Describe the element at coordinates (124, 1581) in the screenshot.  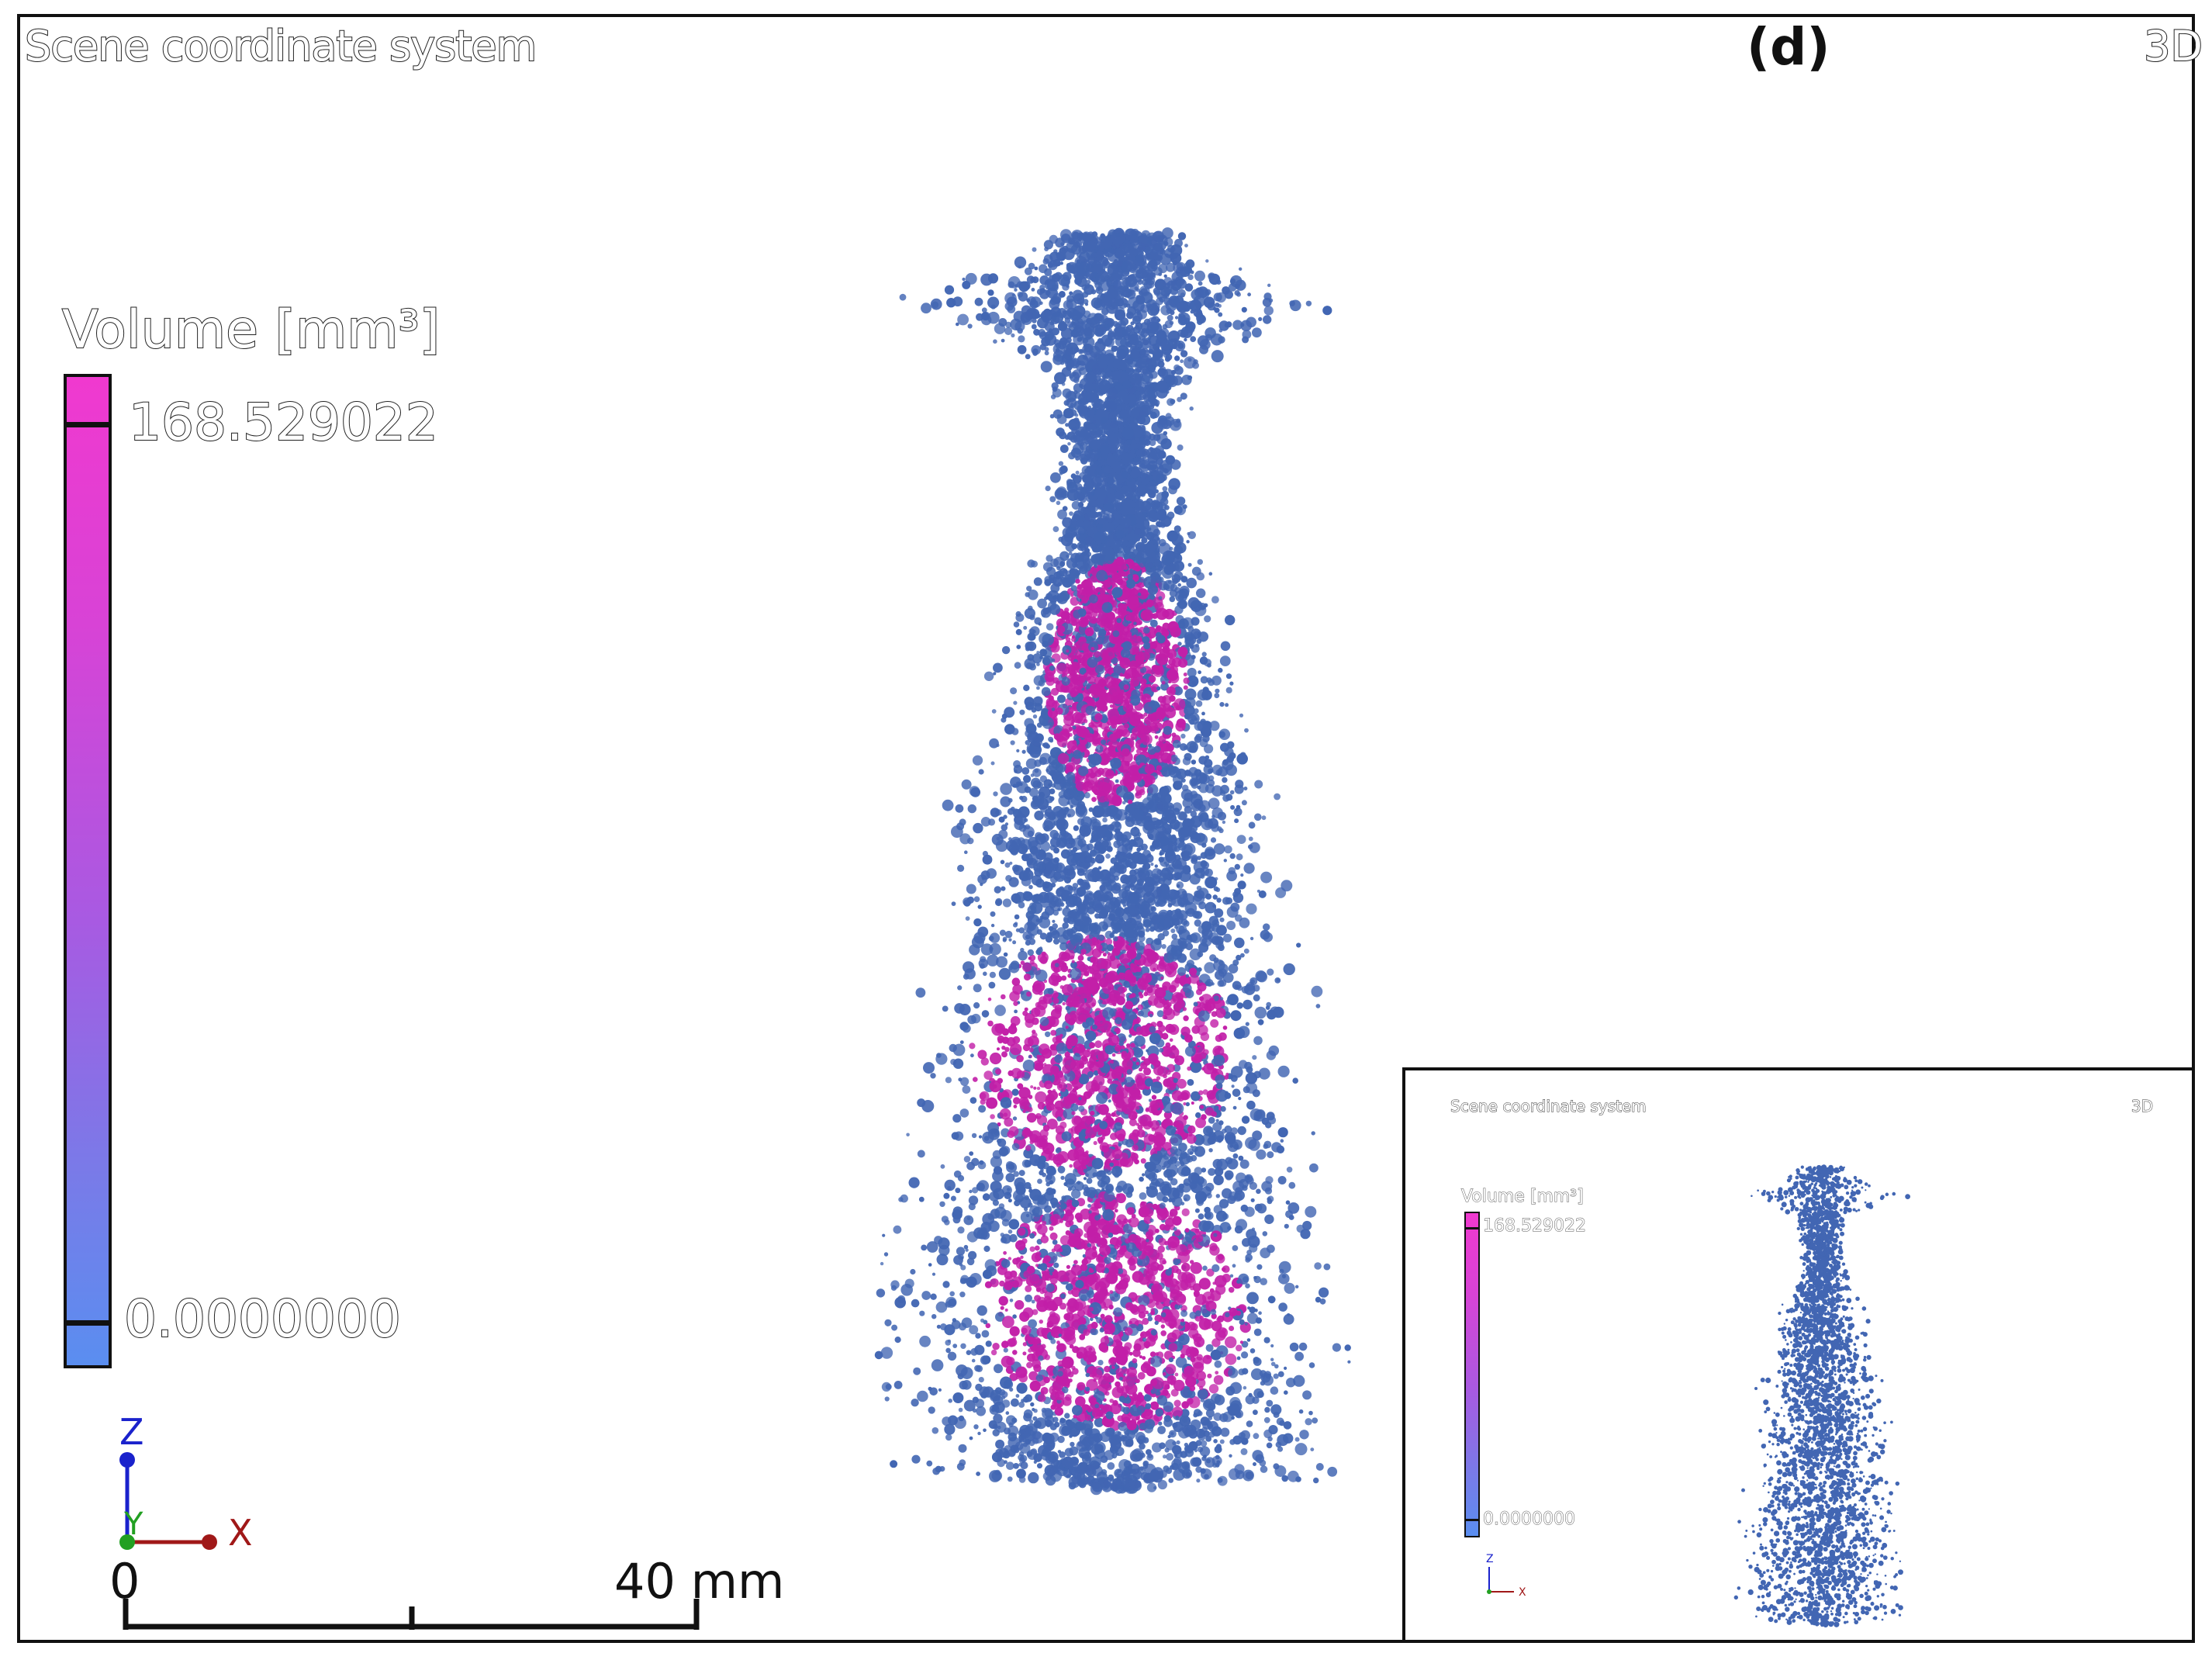
I see `scale-start-label: 0` at that location.